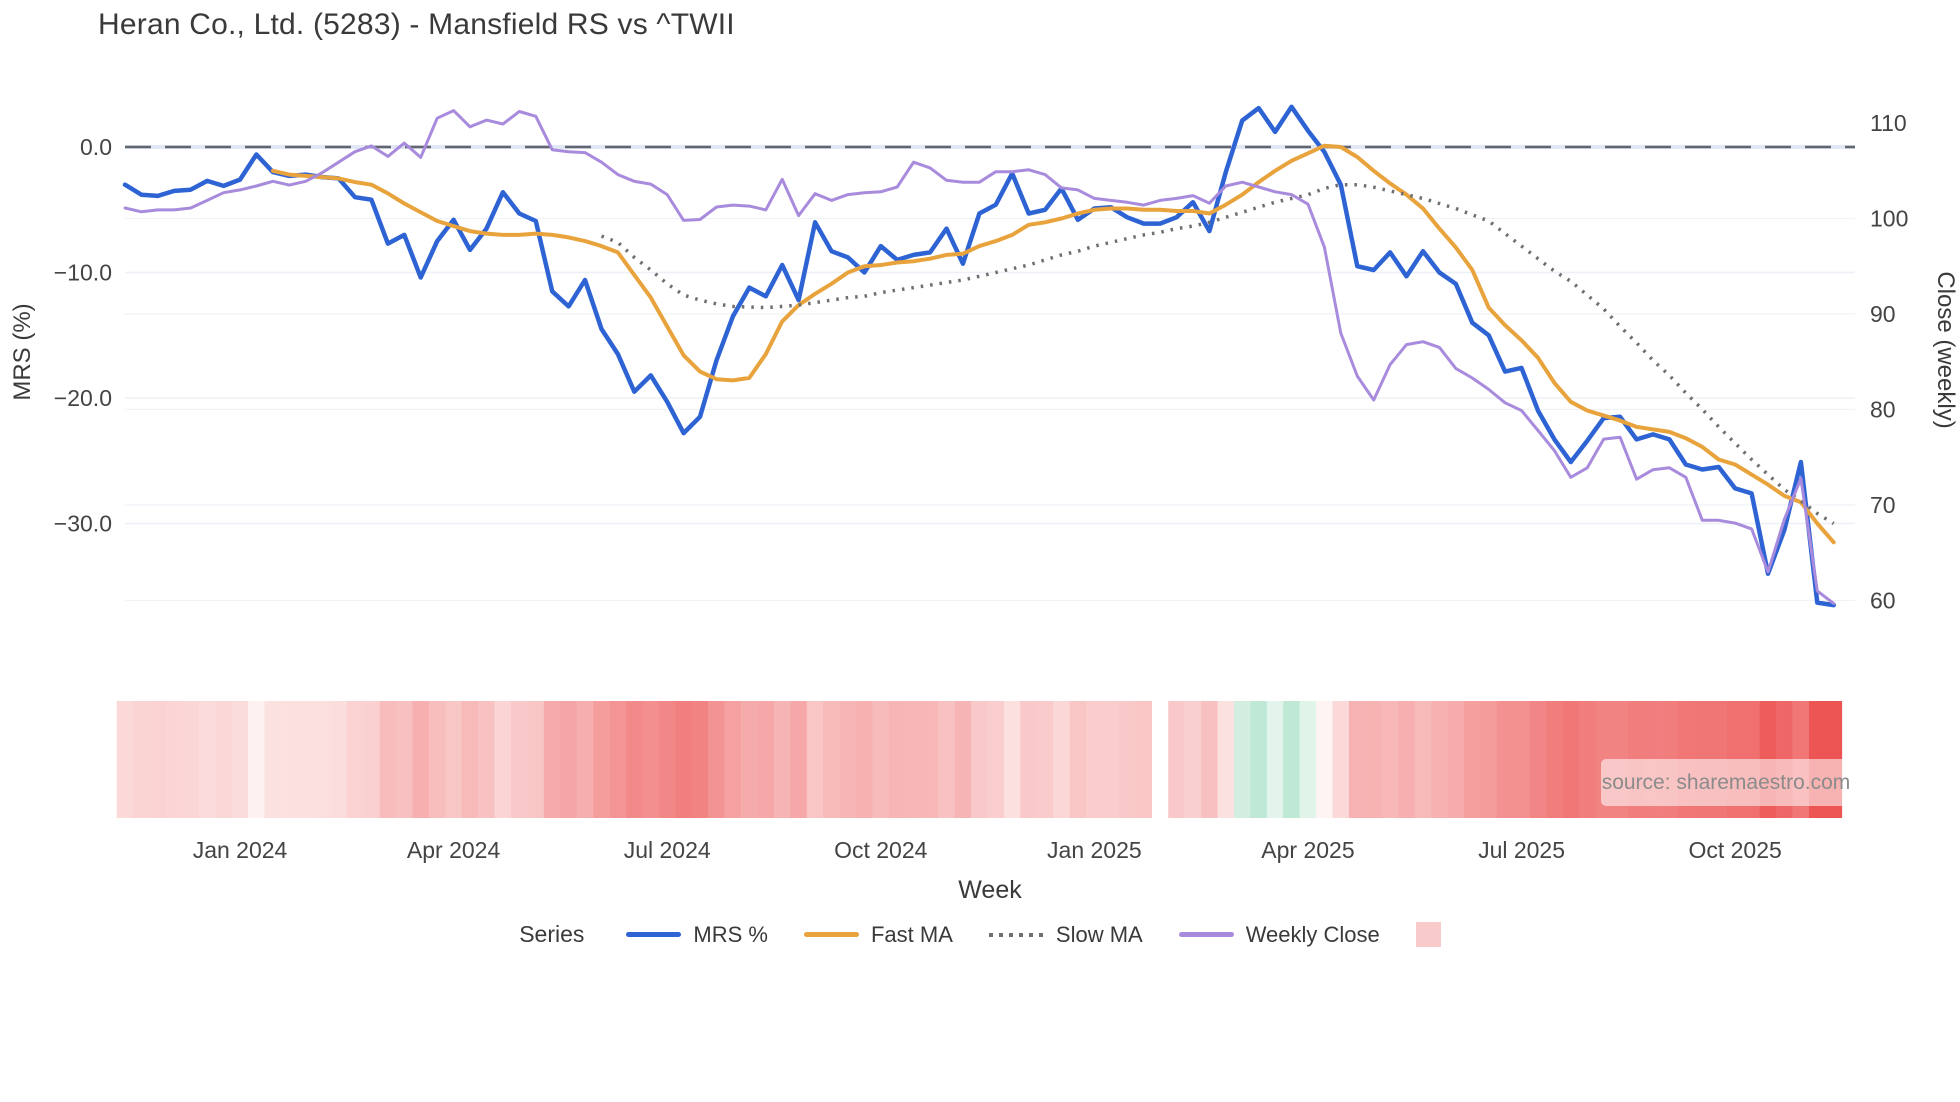 Image resolution: width=1960 pixels, height=1102 pixels. I want to click on x-tick-label: Oct 2024, so click(881, 850).